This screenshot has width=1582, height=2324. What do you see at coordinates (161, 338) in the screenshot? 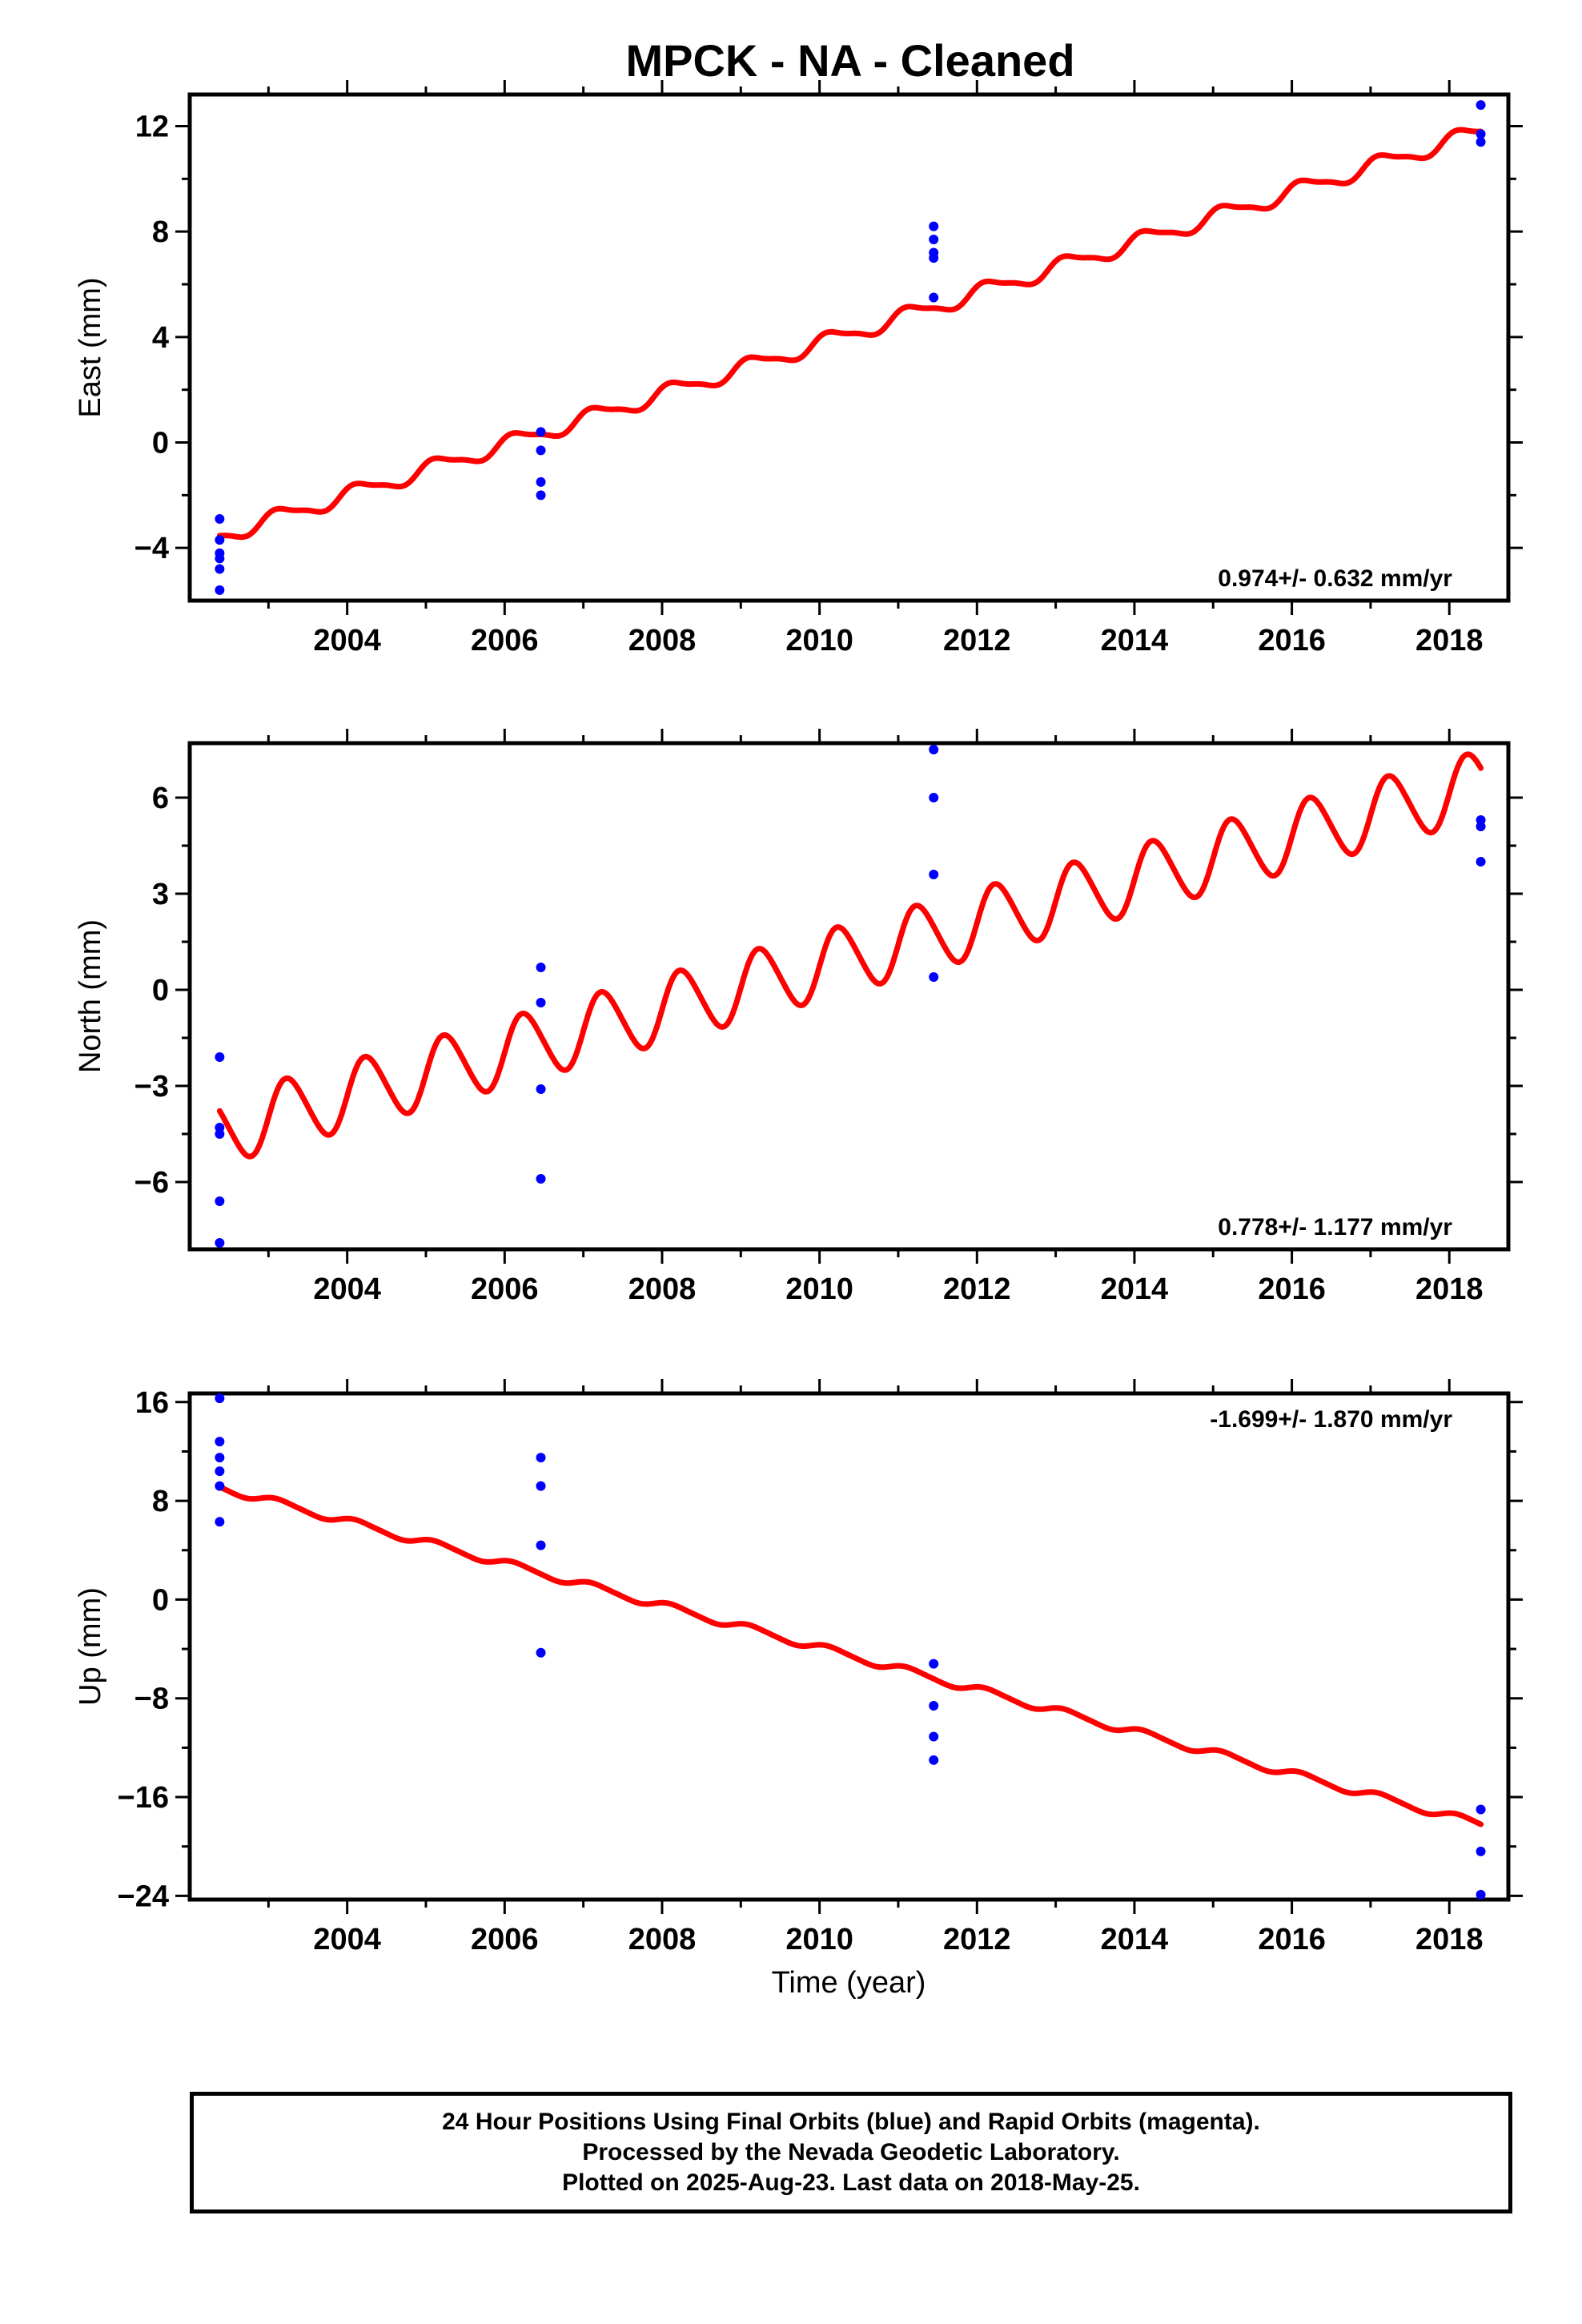
I see `y-tick-label: 4` at bounding box center [161, 338].